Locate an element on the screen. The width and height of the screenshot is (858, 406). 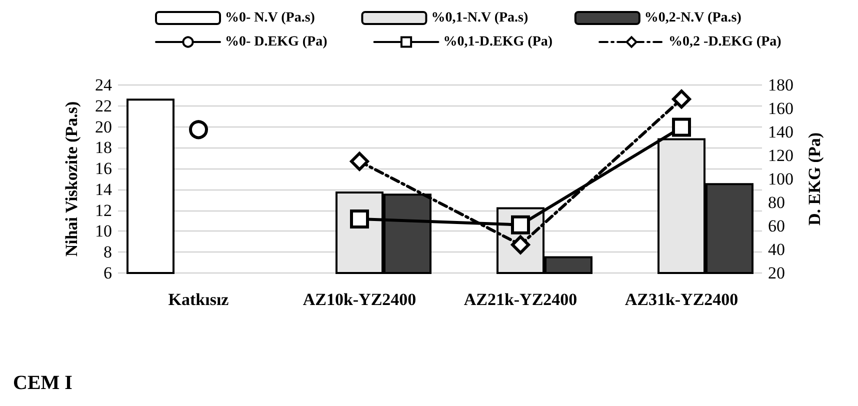
y2-tick-label: 40 is located at coordinates (776, 249).